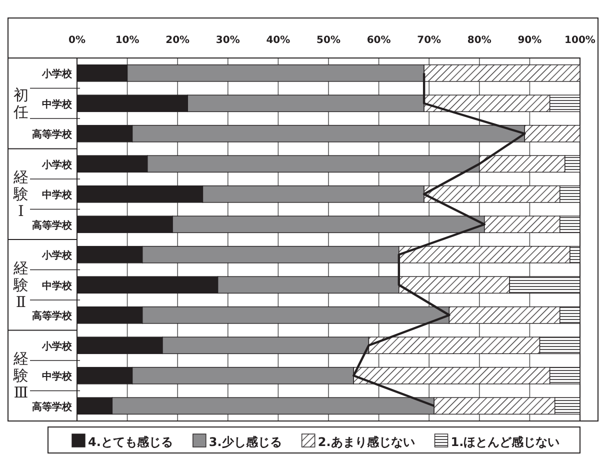  I want to click on text: 初任, so click(20, 103).